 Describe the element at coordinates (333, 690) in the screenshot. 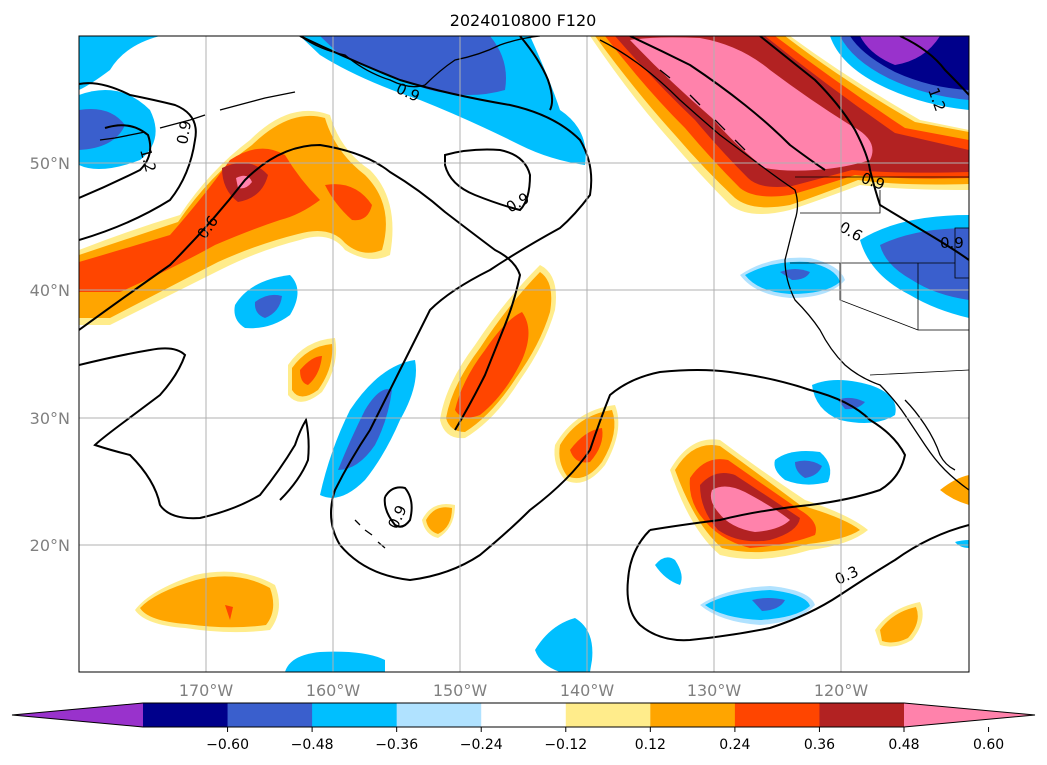

I see `lon-label-160w: 160°W` at that location.